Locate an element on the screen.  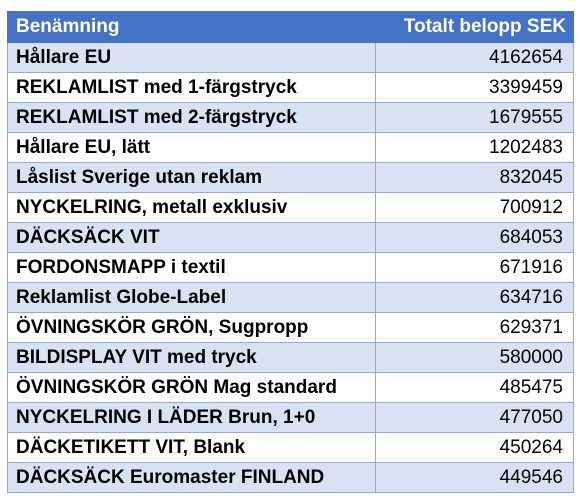
product-name: ÖVNINGSKÖR GRÖN Mag standard is located at coordinates (191, 387).